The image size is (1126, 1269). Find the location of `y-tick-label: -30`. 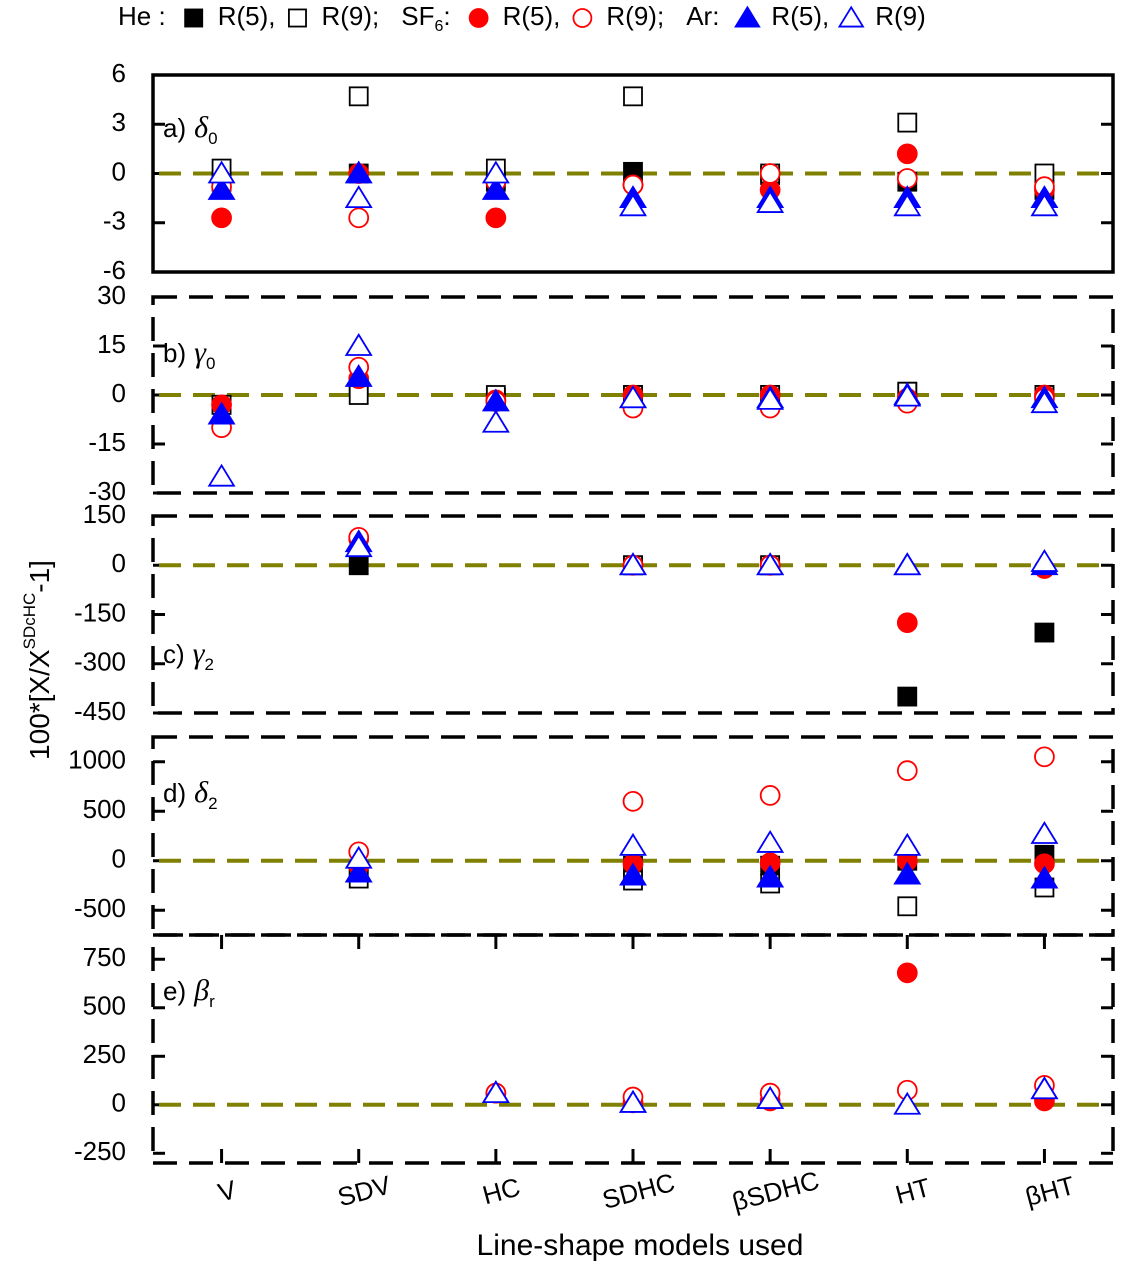

y-tick-label: -30 is located at coordinates (107, 491).